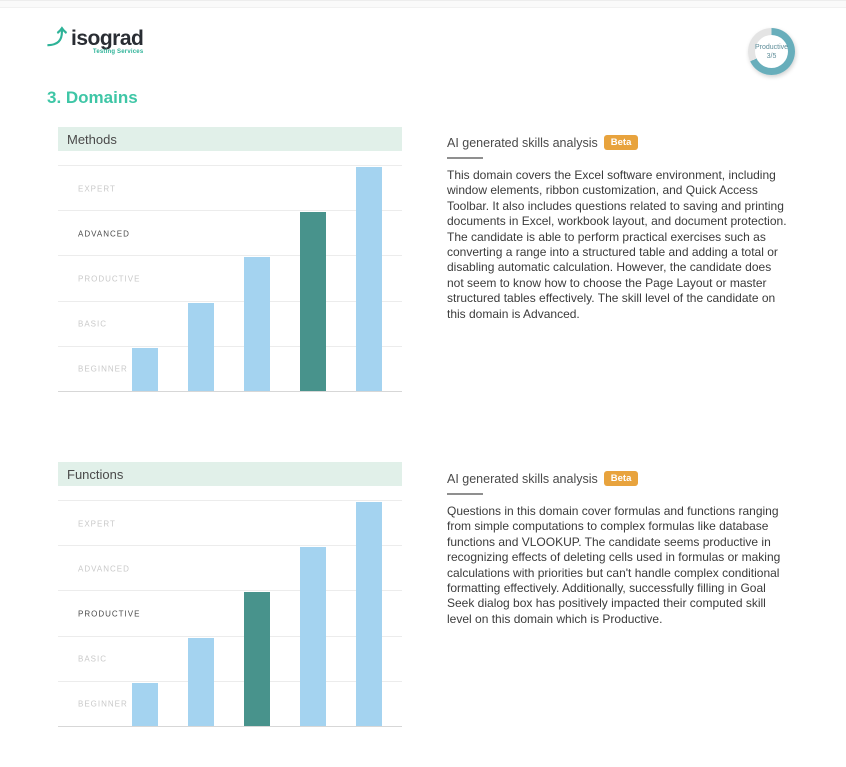  I want to click on bar-functions-level-3-achieved, so click(257, 659).